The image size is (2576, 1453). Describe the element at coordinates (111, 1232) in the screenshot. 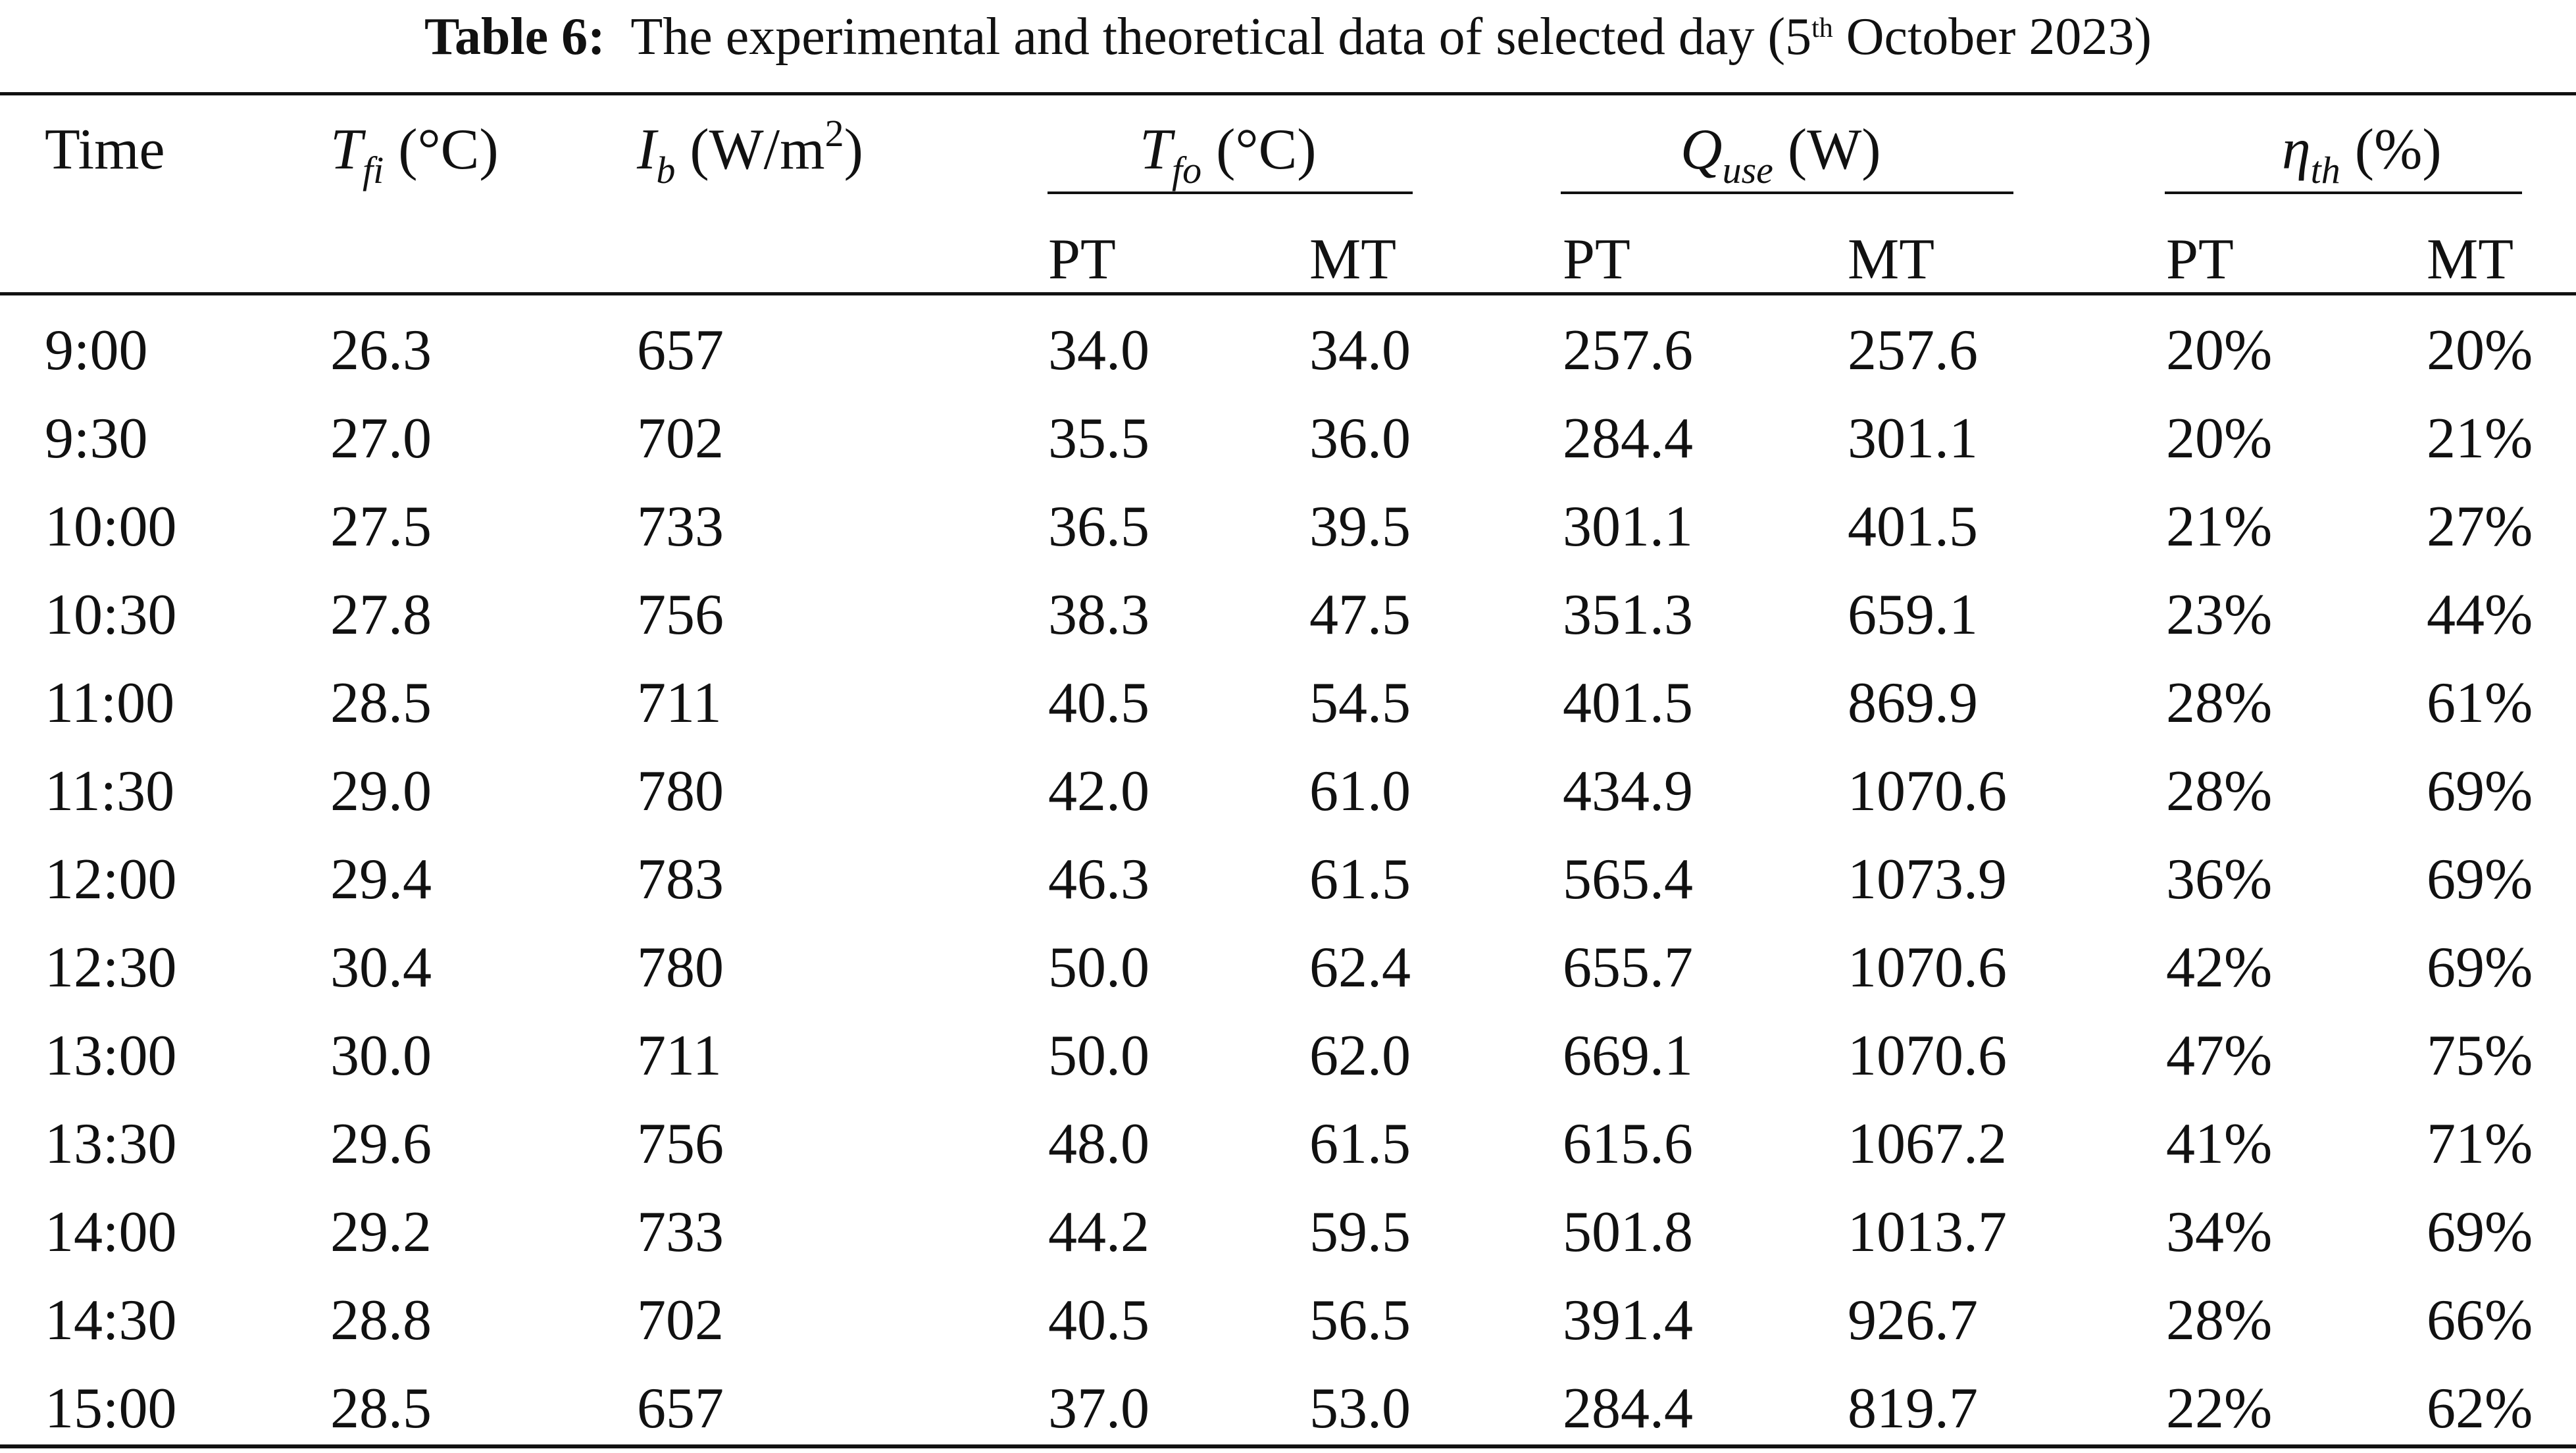

I see `cell-time: 14:00` at that location.